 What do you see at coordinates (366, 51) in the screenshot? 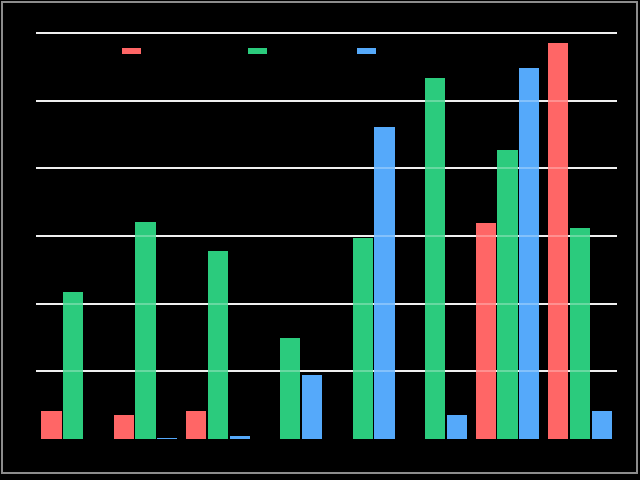
I see `legend-swatch-blue` at bounding box center [366, 51].